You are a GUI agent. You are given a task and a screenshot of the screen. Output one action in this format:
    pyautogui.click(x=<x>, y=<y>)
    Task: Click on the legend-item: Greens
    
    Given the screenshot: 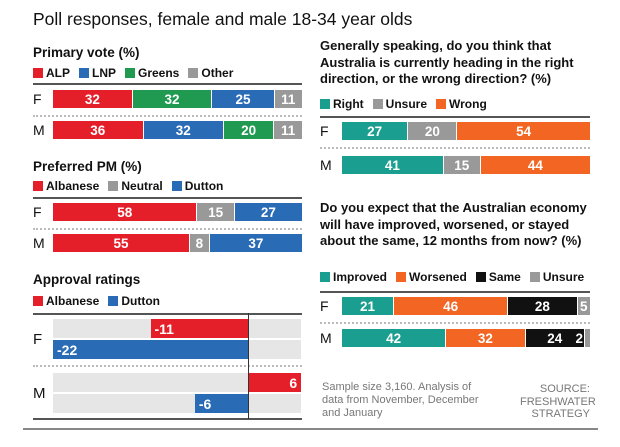 What is the action you would take?
    pyautogui.click(x=152, y=73)
    